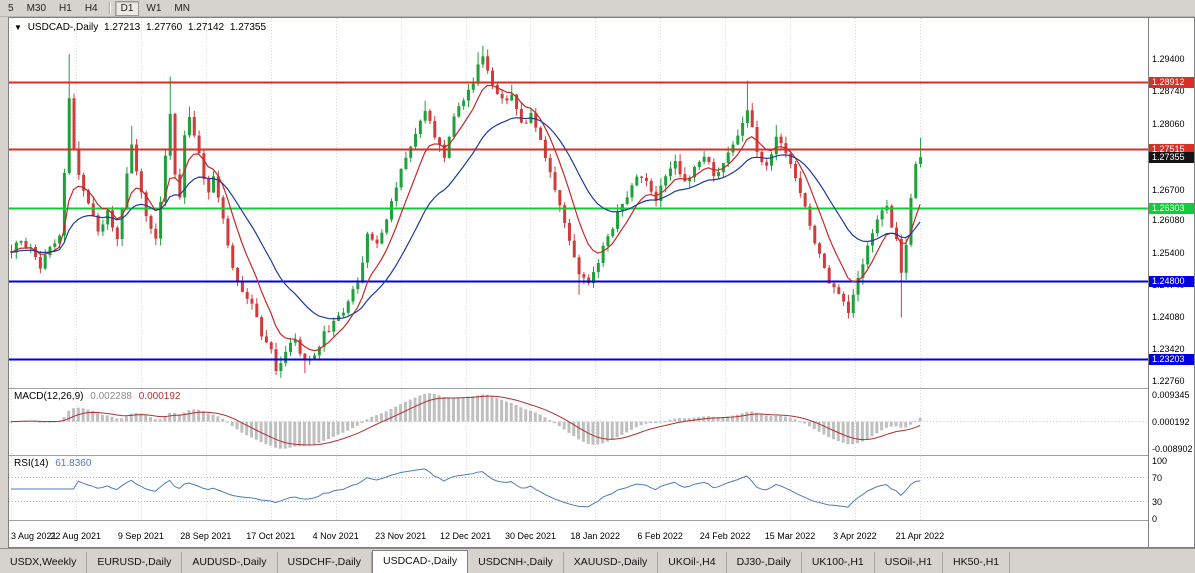 The width and height of the screenshot is (1195, 573). What do you see at coordinates (75, 536) in the screenshot?
I see `date-axis-label: 22 Aug 2021` at bounding box center [75, 536].